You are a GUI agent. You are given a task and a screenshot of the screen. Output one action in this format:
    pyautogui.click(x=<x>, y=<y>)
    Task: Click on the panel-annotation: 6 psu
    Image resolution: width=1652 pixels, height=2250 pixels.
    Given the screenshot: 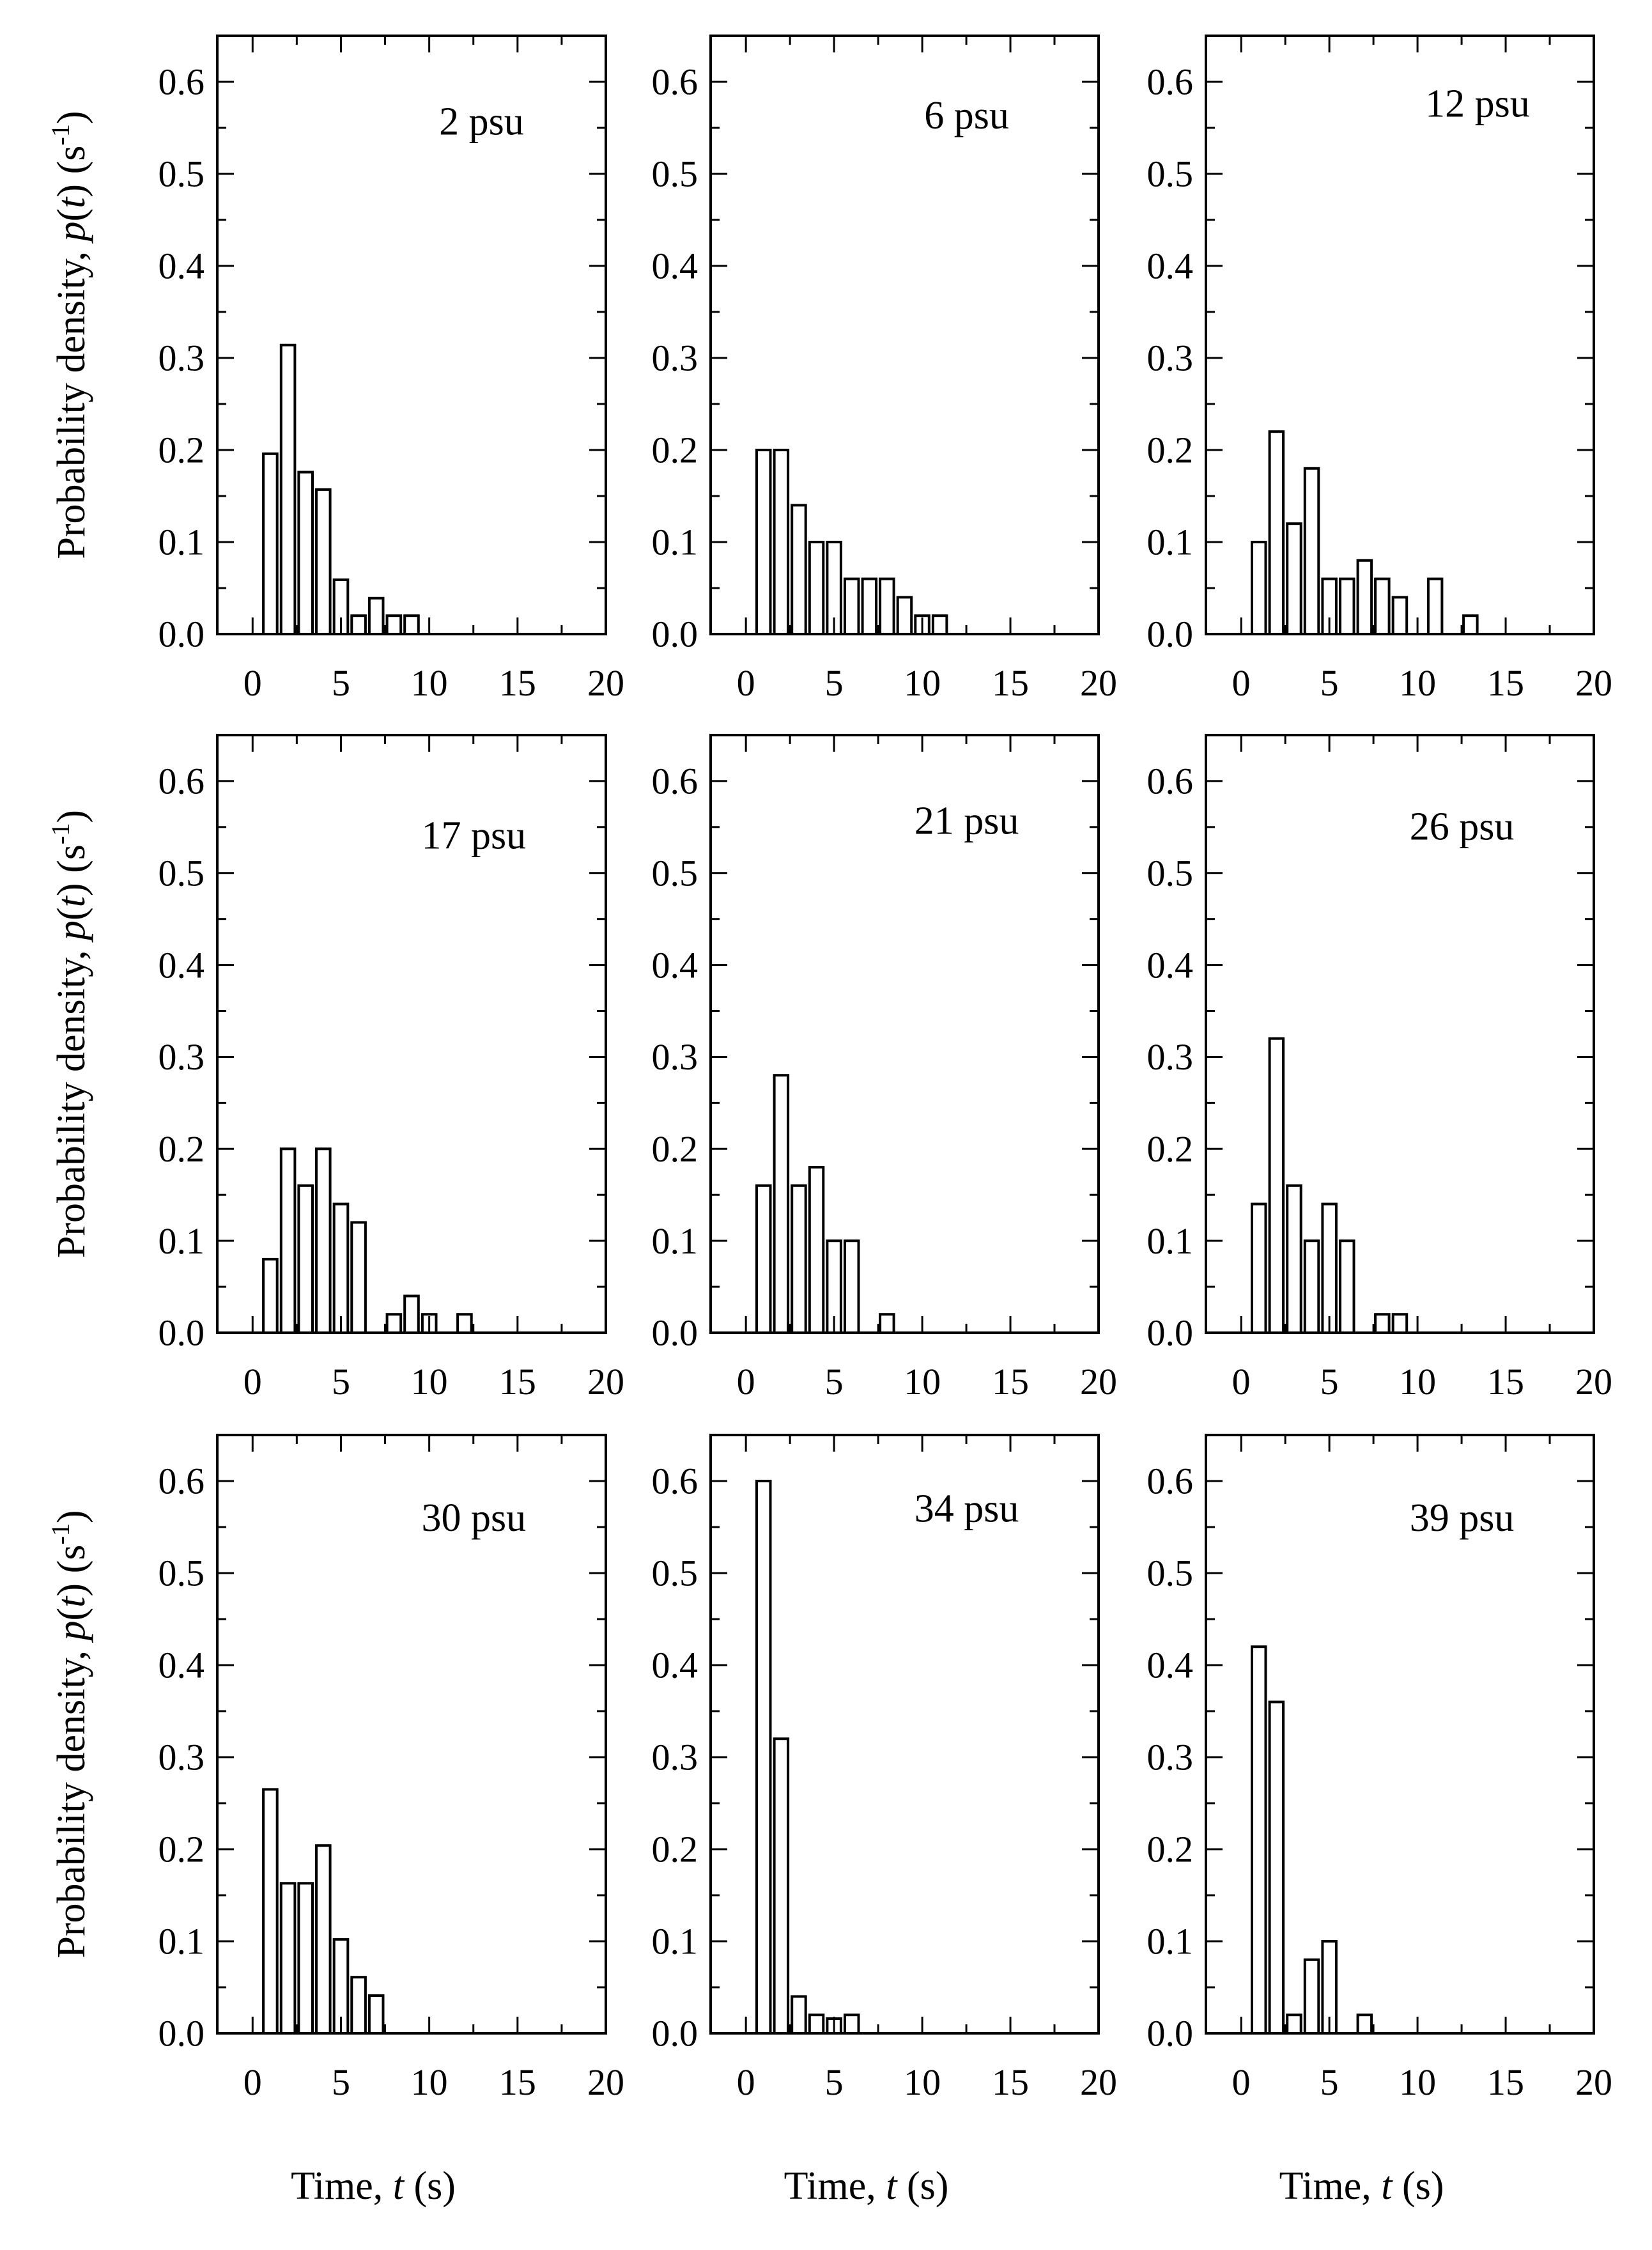 What is the action you would take?
    pyautogui.click(x=966, y=116)
    